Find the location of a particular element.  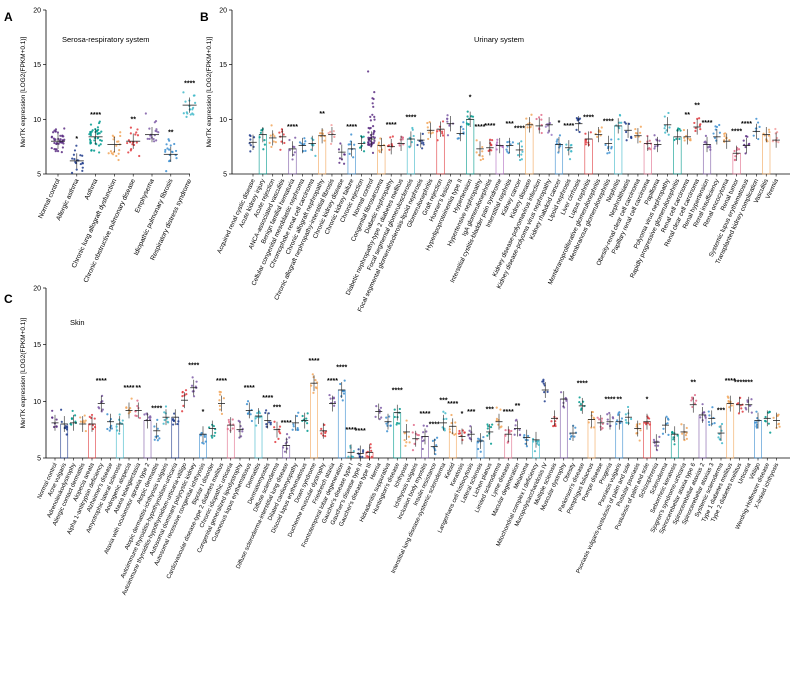

category-group: Vitiligo is located at coordinates (755, 445).